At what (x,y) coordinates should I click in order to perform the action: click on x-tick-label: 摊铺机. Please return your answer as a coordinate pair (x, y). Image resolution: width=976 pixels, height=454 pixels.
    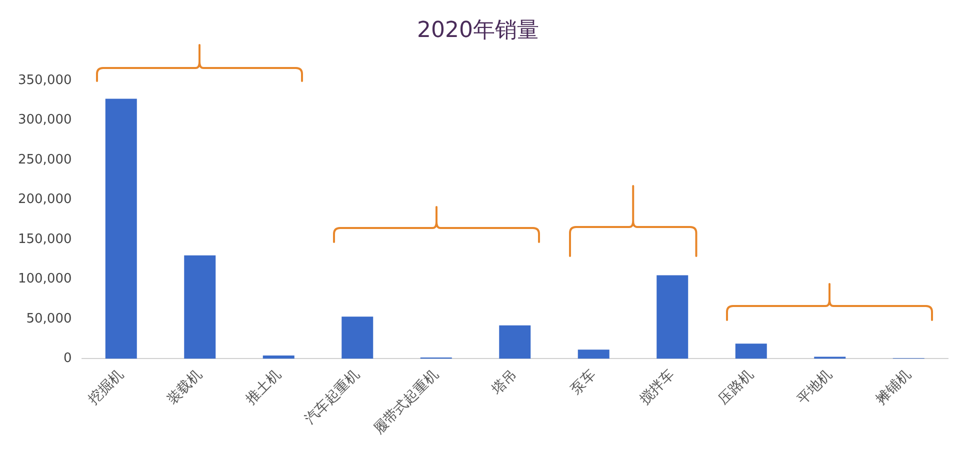
    Looking at the image, I should click on (893, 387).